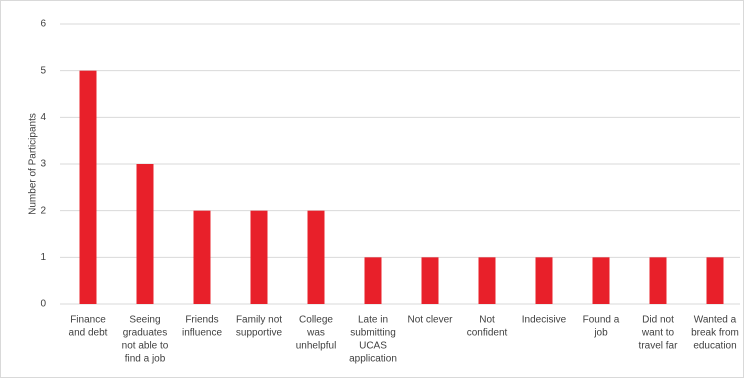 The image size is (744, 378). I want to click on x-tick-label: UCAS, so click(373, 346).